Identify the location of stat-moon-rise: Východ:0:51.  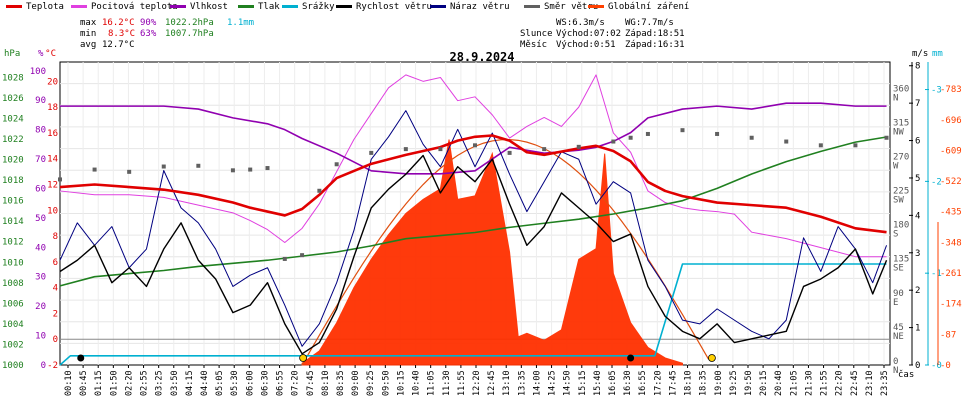
(586, 45).